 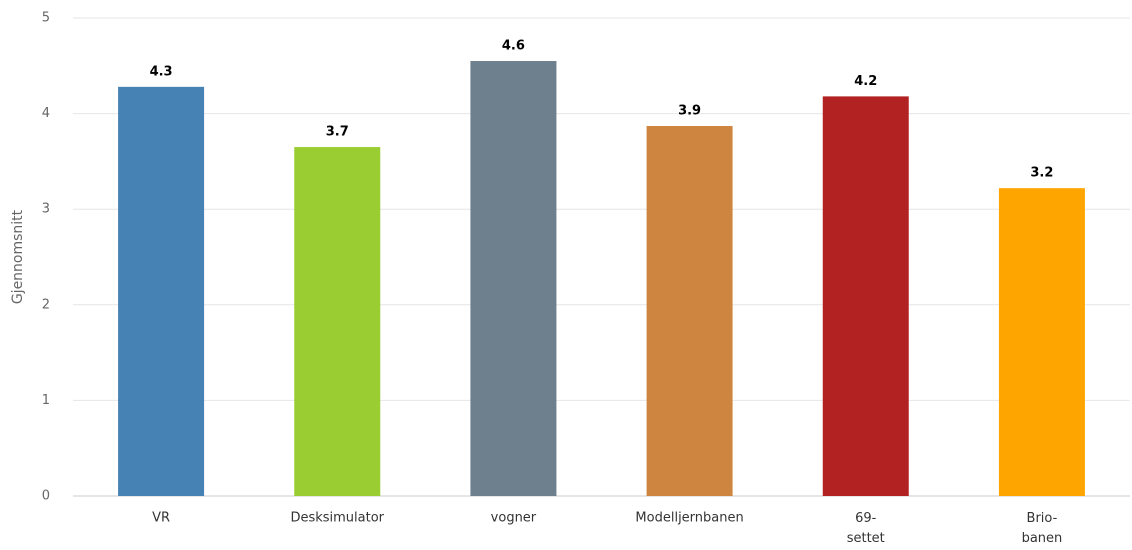 What do you see at coordinates (514, 518) in the screenshot?
I see `x-tick-label: vogner` at bounding box center [514, 518].